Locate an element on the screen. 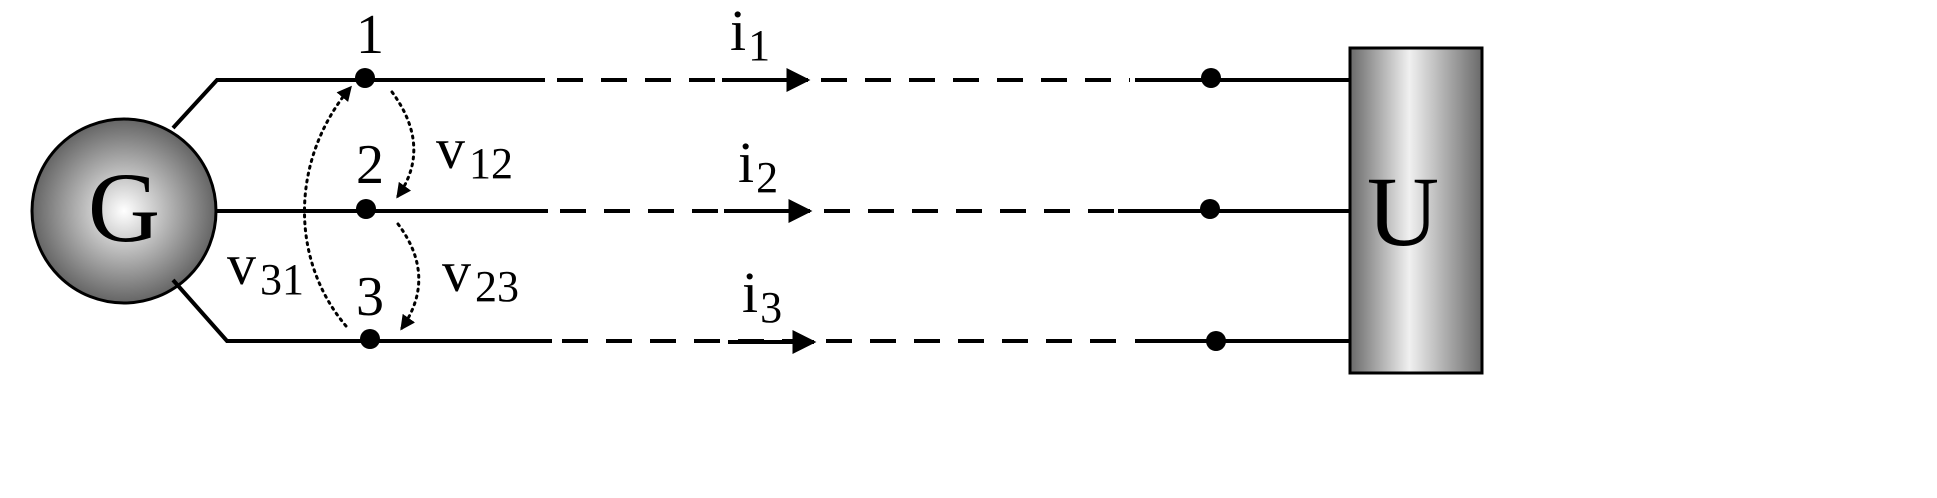  load-label: U is located at coordinates (1403, 211).